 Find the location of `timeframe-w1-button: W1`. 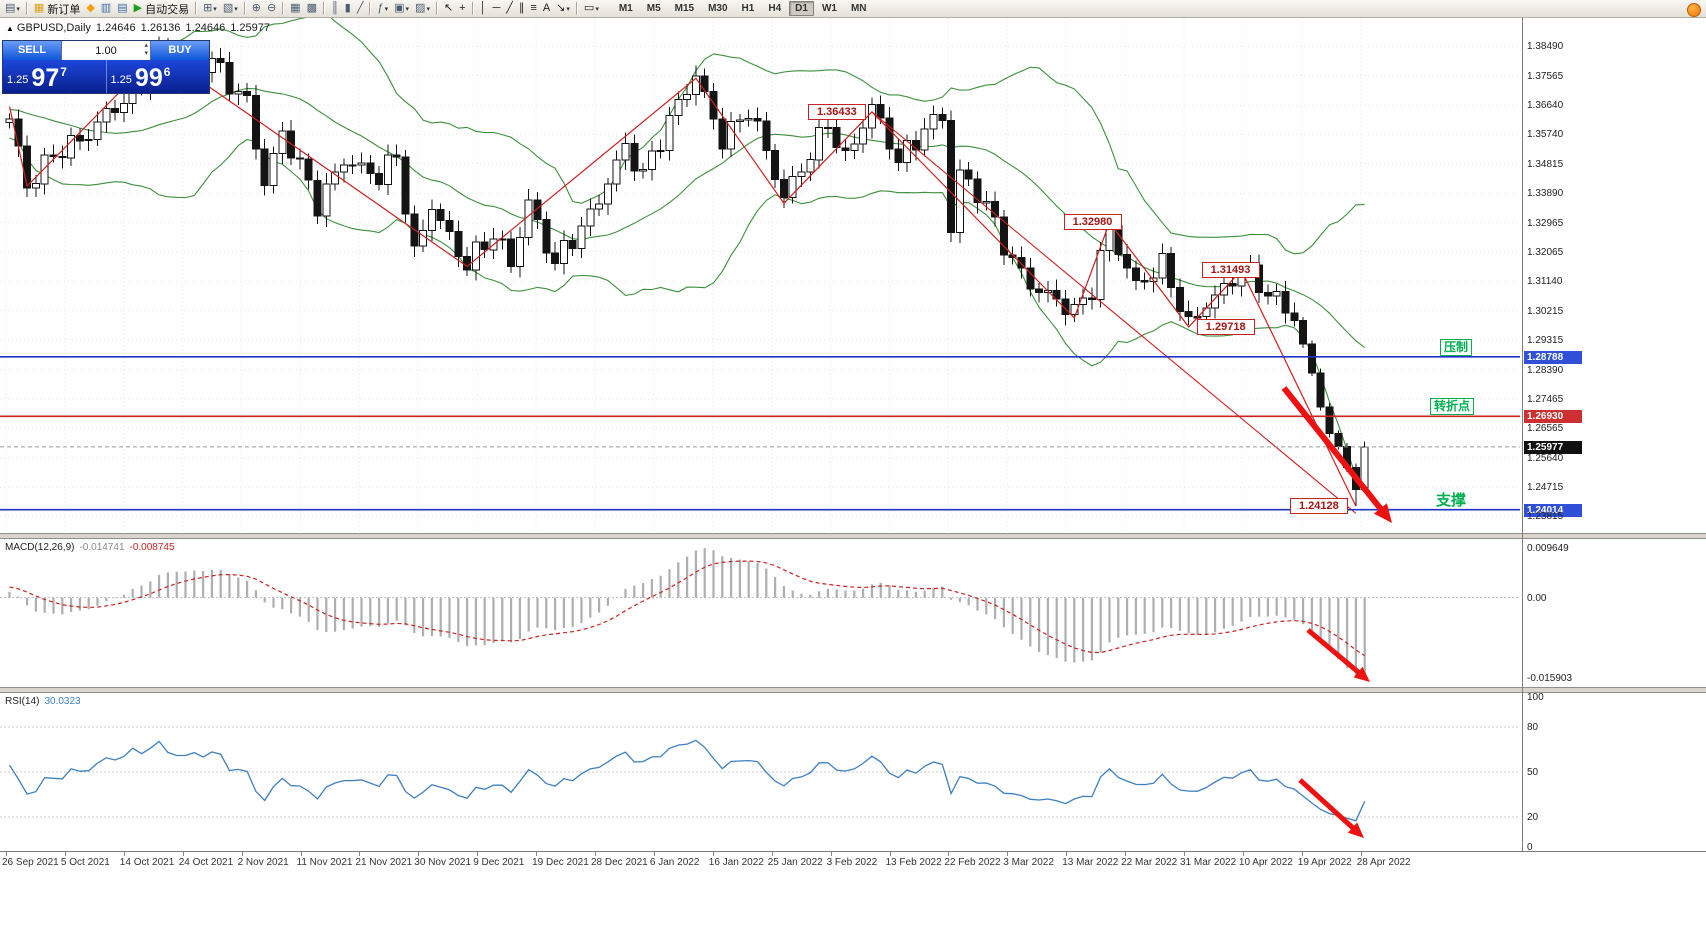

timeframe-w1-button: W1 is located at coordinates (829, 8).